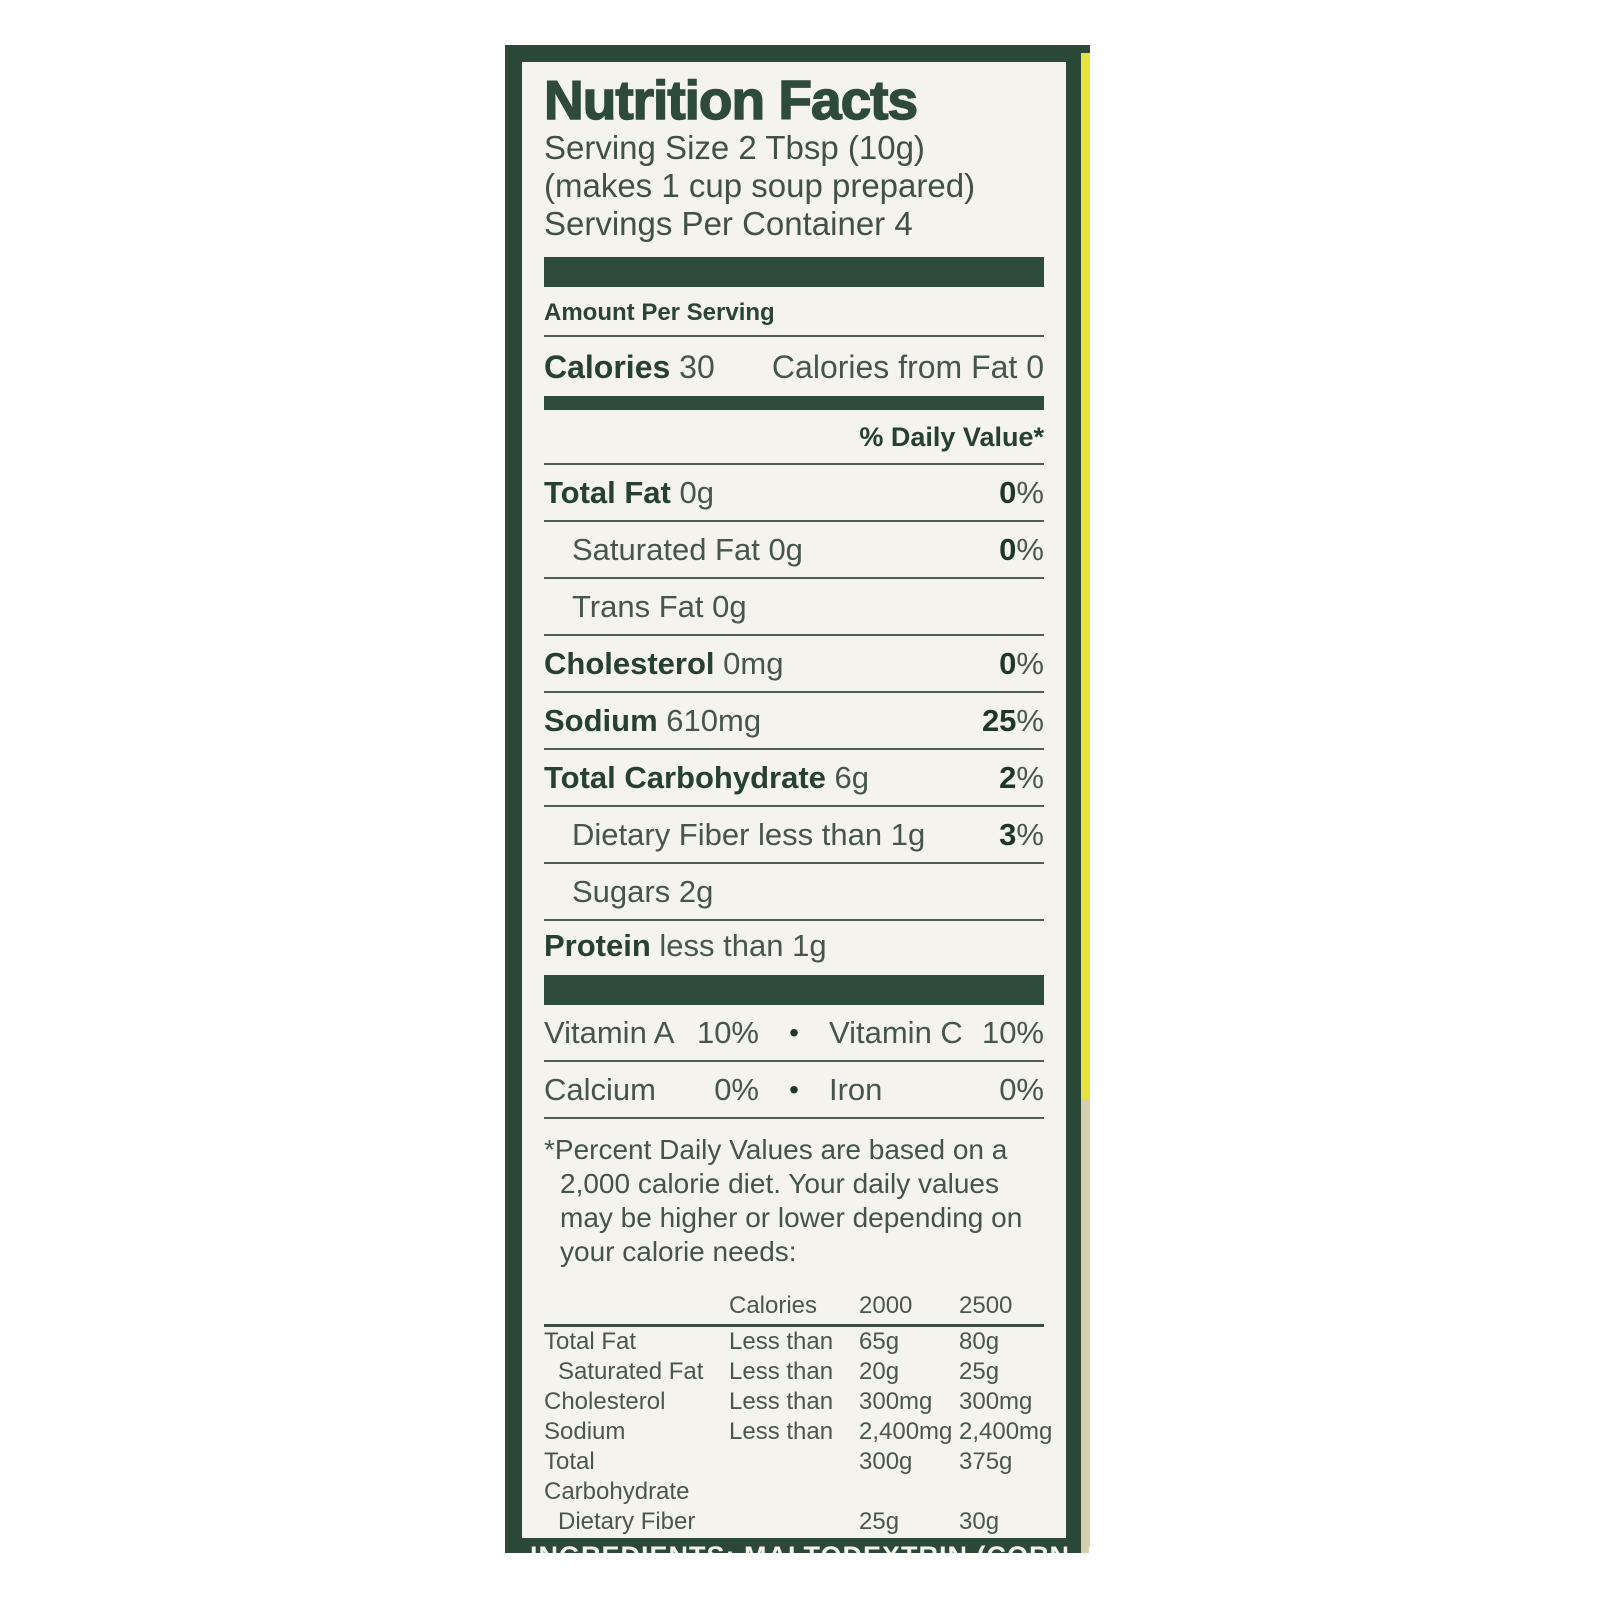 This screenshot has width=1600, height=1600. I want to click on vitamin-c-label: Vitamin C, so click(896, 1032).